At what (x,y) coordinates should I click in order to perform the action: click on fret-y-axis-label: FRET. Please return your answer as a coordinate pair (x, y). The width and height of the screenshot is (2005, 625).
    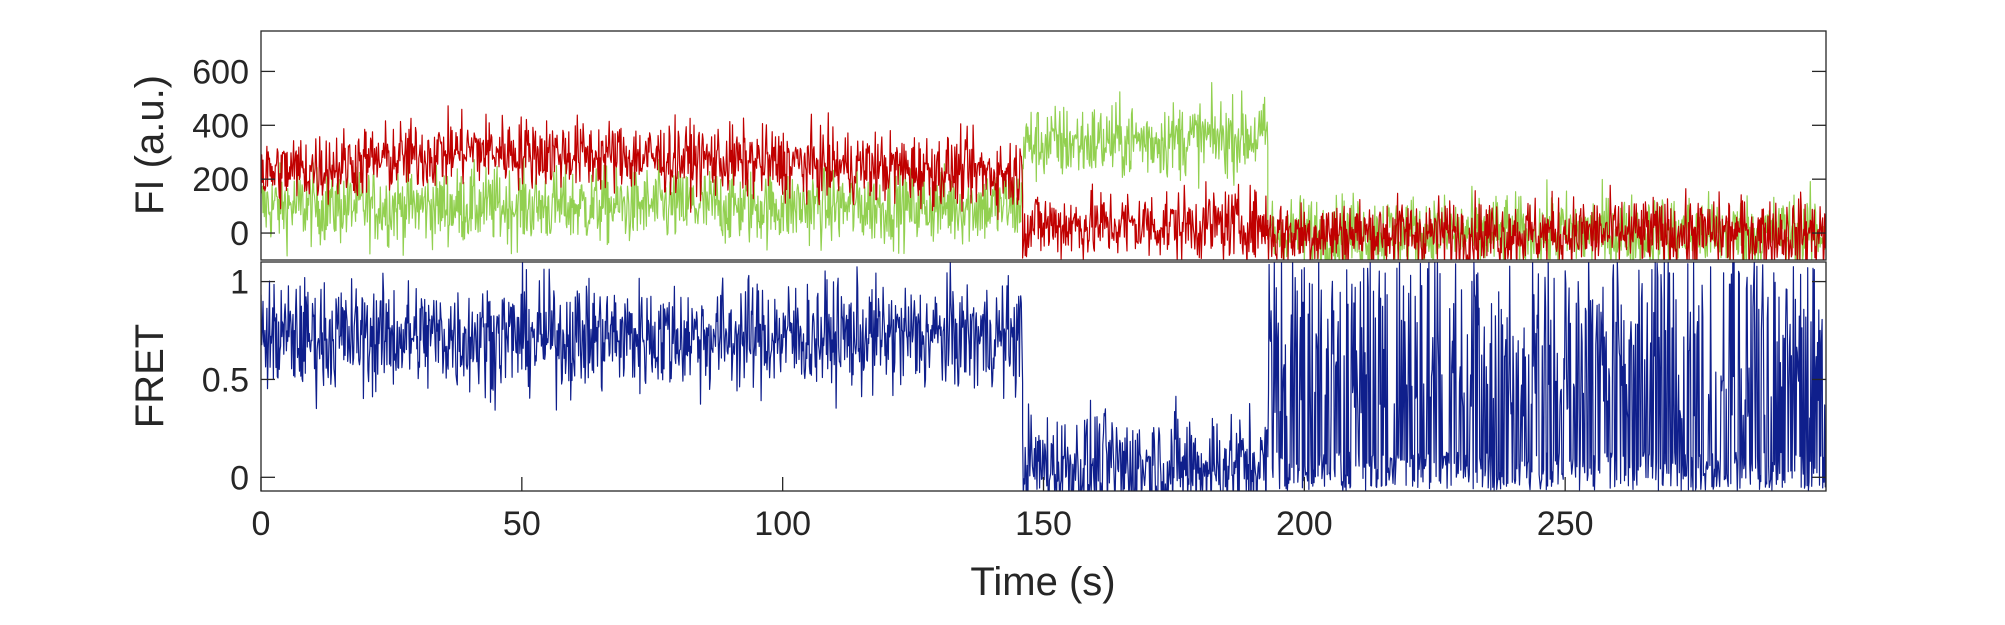
    Looking at the image, I should click on (150, 376).